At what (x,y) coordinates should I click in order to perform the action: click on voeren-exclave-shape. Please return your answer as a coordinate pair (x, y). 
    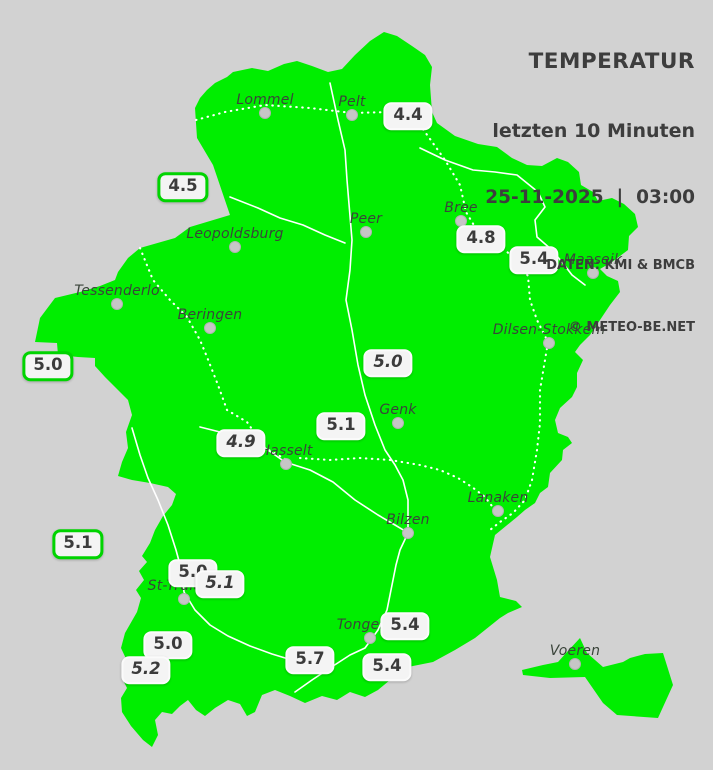
    Looking at the image, I should click on (597, 678).